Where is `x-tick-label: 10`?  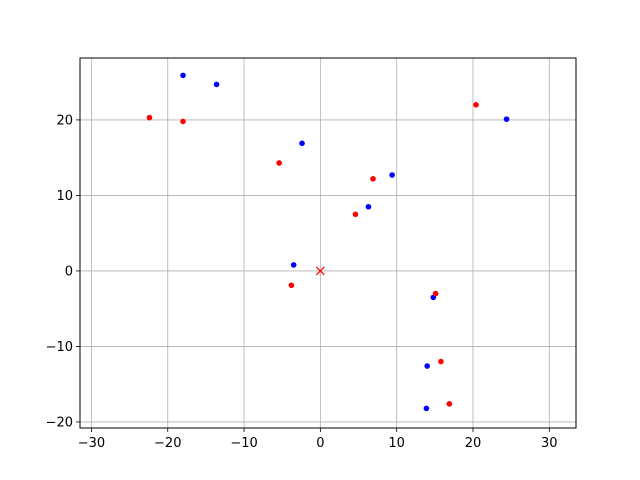
x-tick-label: 10 is located at coordinates (396, 443).